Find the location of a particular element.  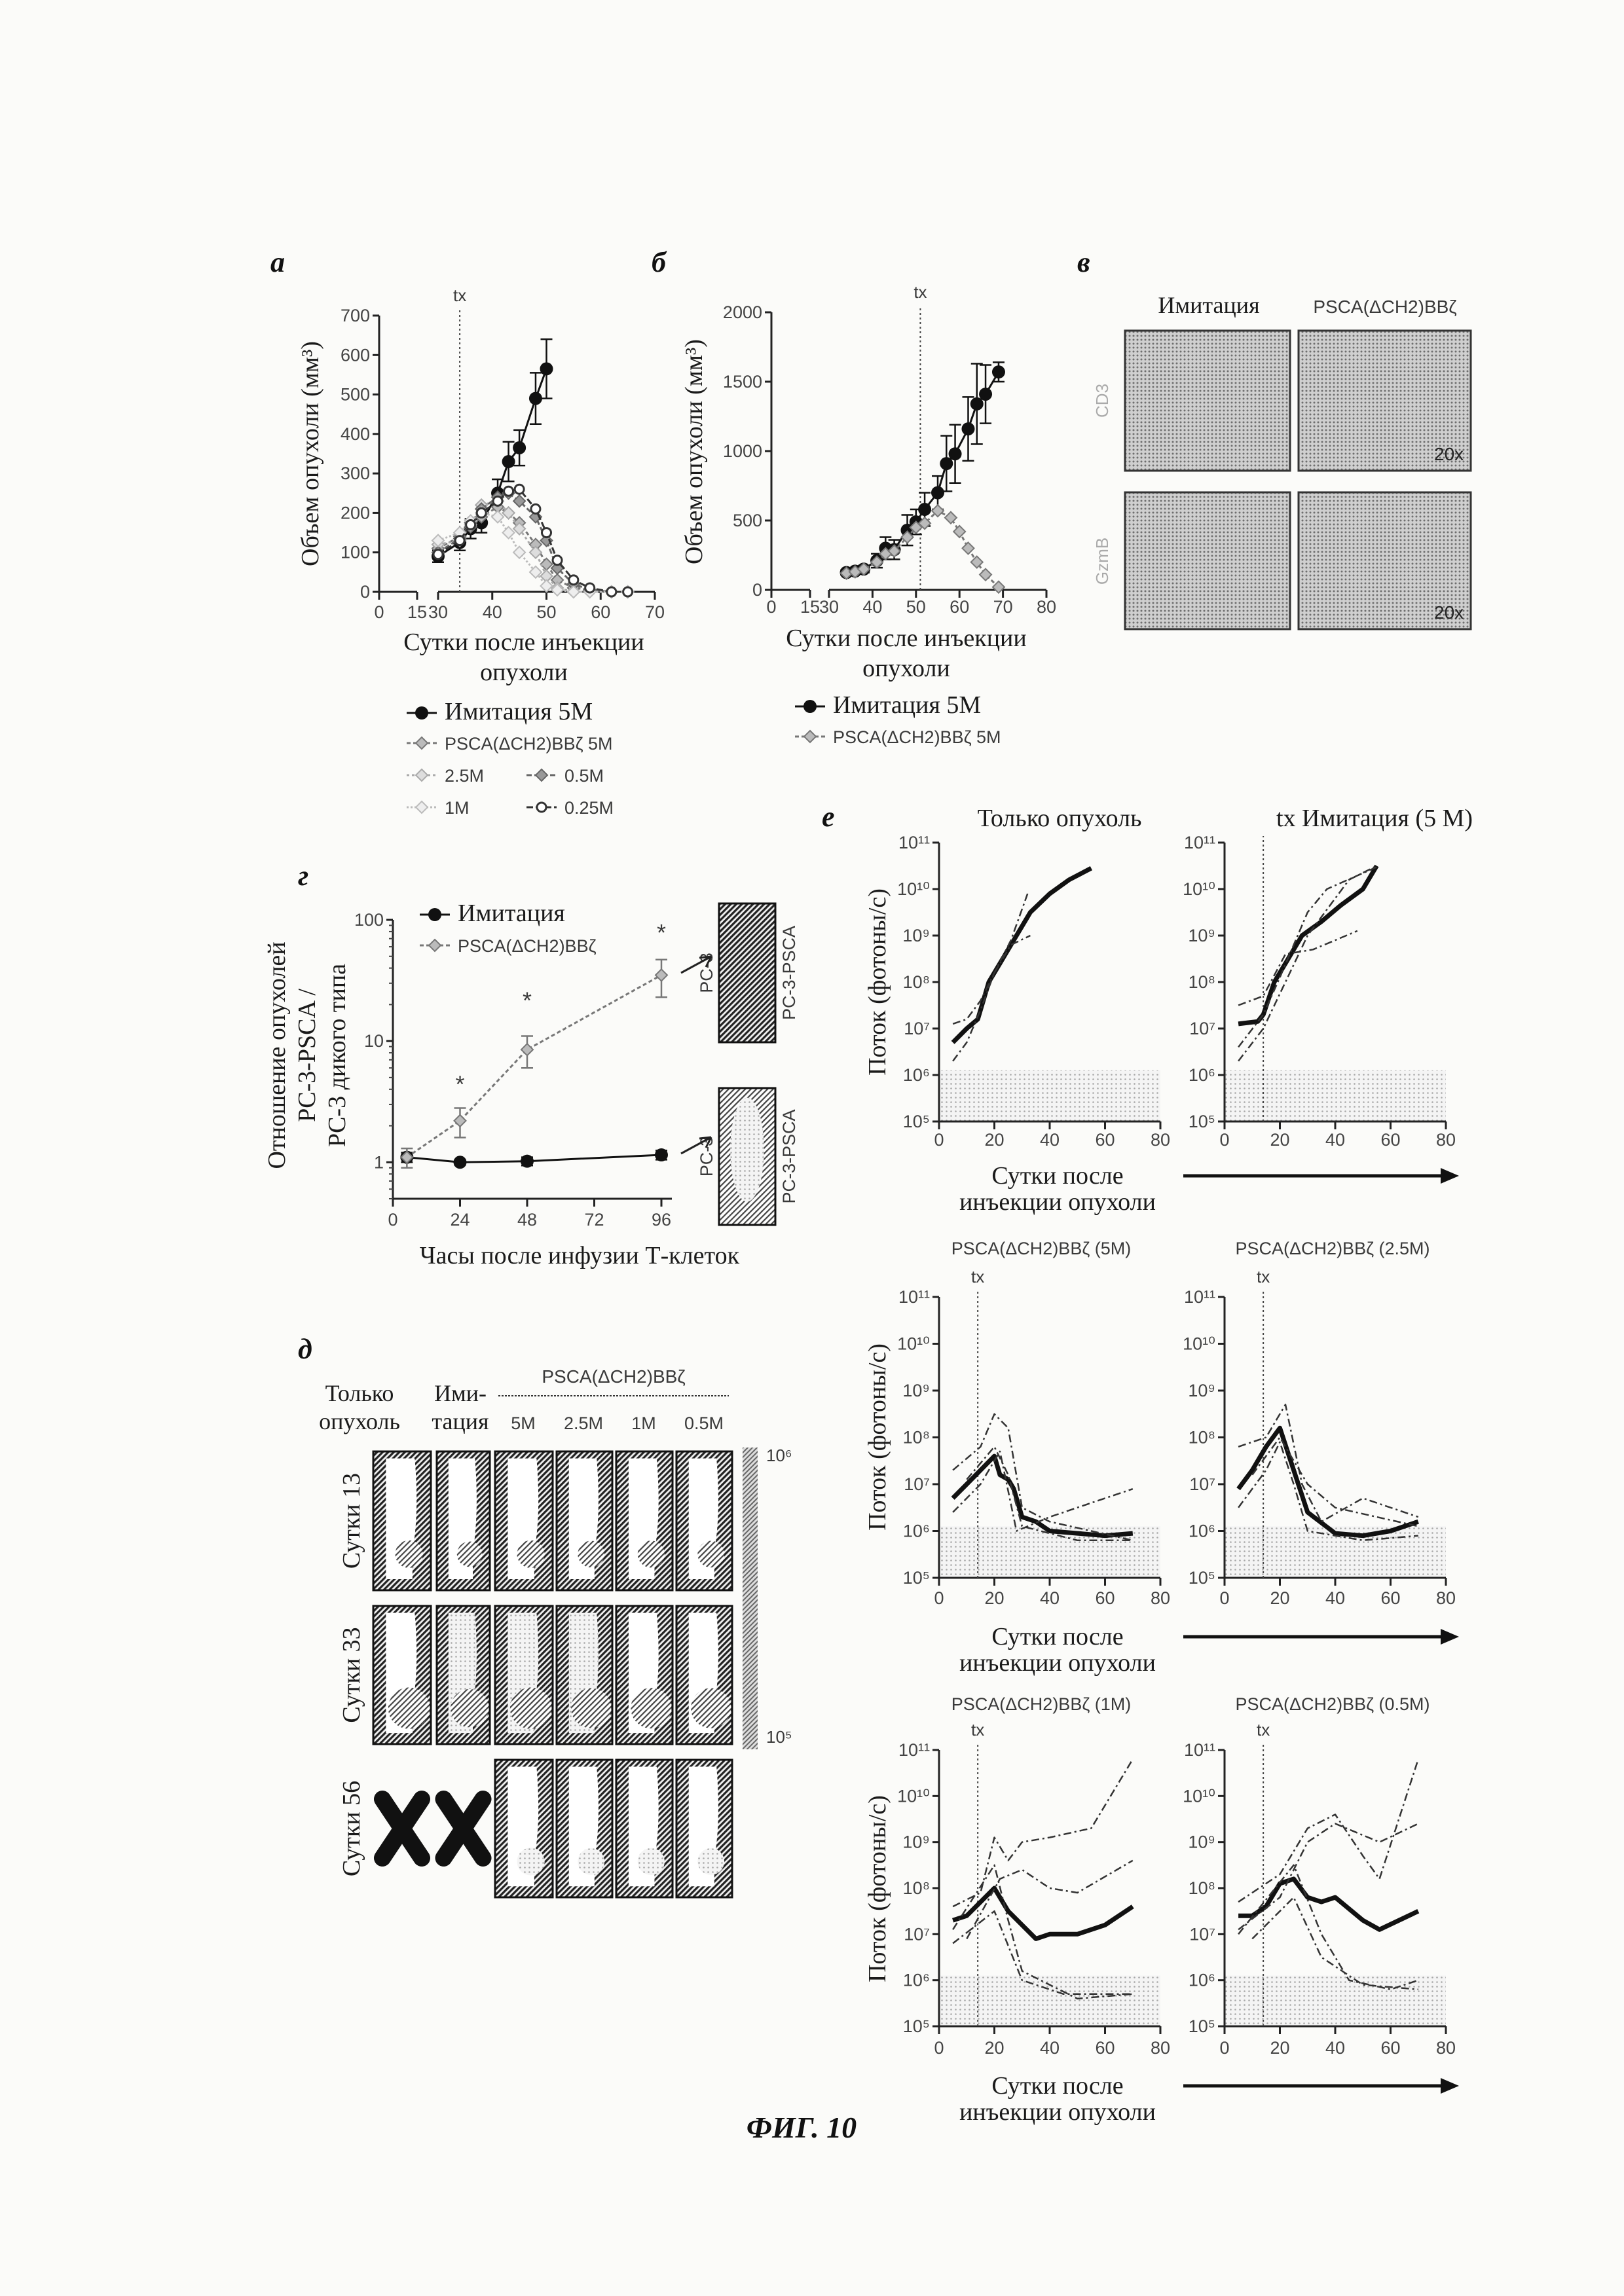

image-label-right: PC-3-PSCA is located at coordinates (789, 973).